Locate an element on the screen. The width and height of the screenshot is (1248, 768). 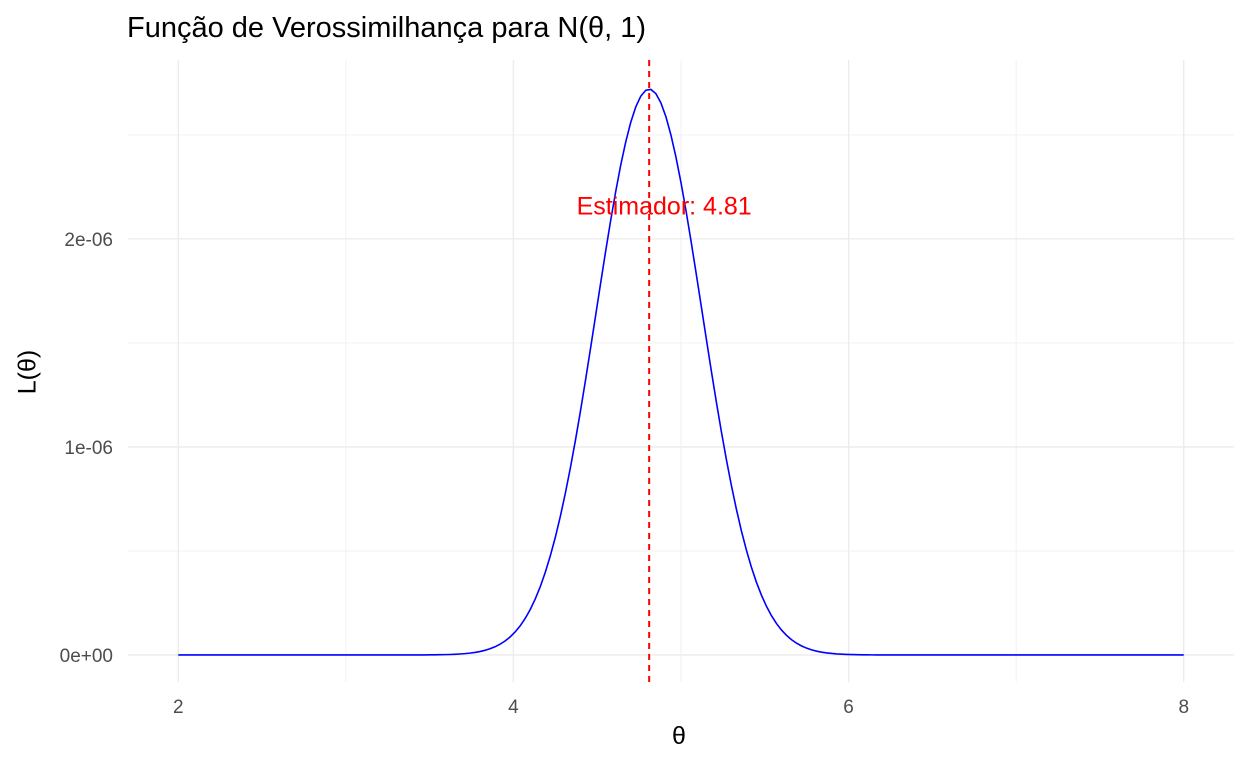
y-tick-label: 0e+00 is located at coordinates (86, 656).